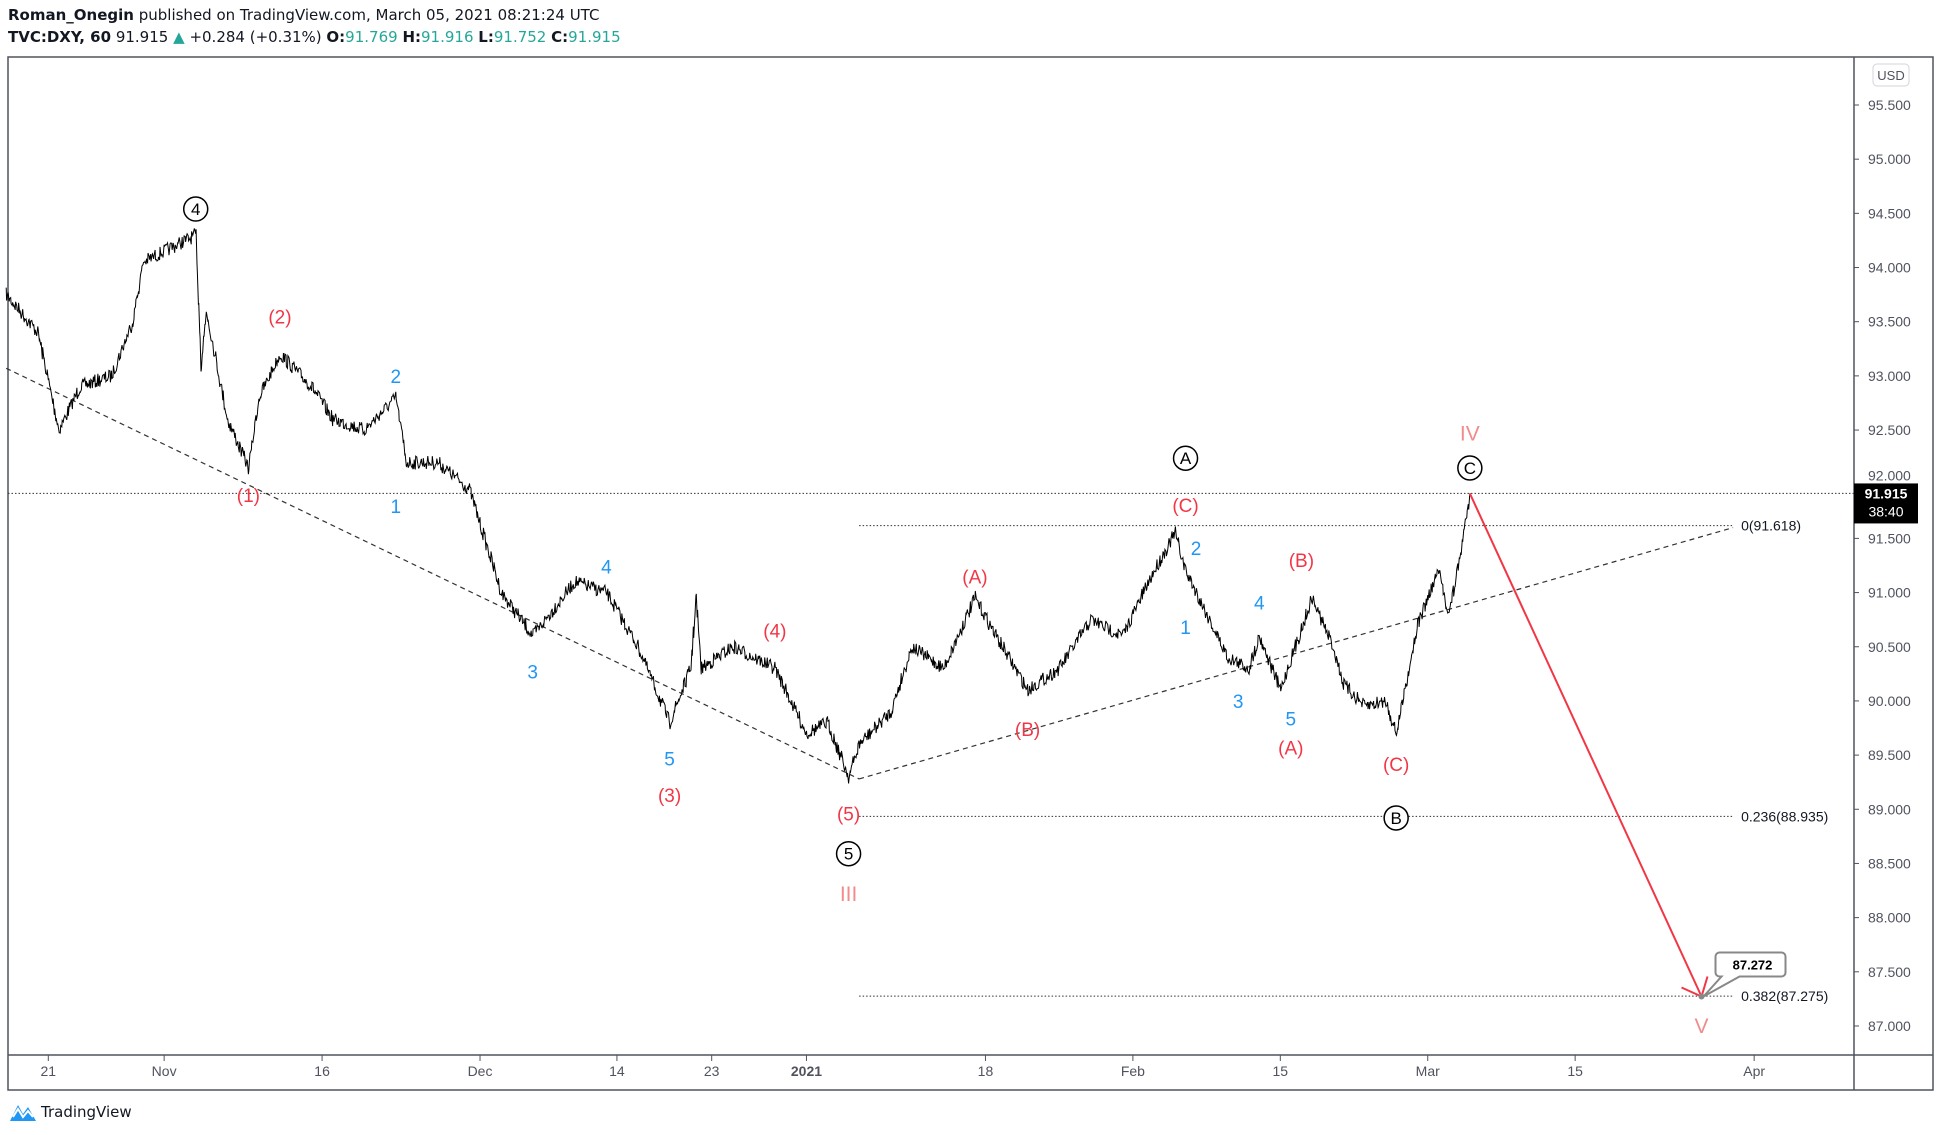  Describe the element at coordinates (1889, 593) in the screenshot. I see `price-tick-label: 91.000` at that location.